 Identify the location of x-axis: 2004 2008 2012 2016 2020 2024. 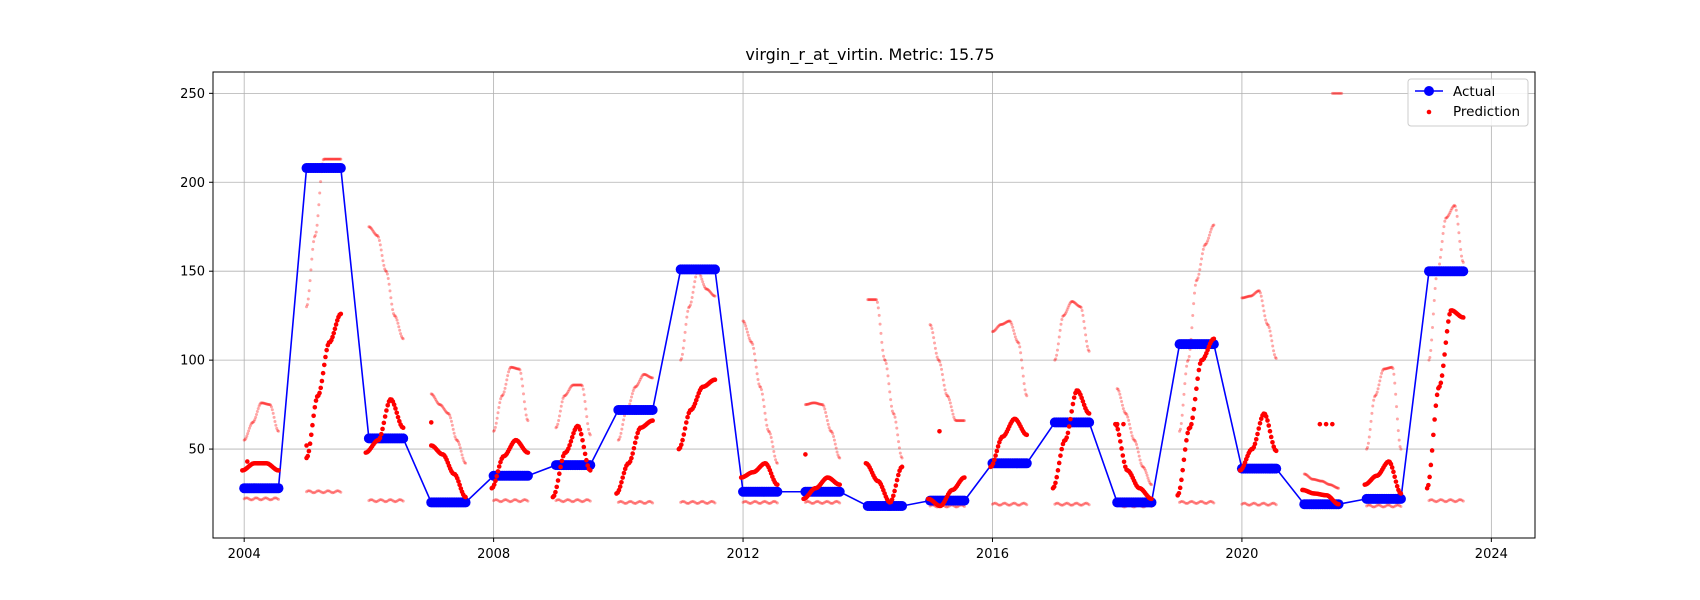
(868, 550).